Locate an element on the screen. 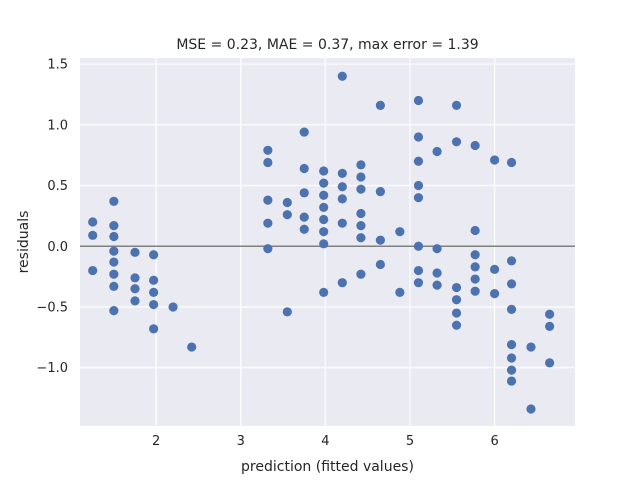  x-tick-labels: 2 3 4 5 6 is located at coordinates (325, 441).